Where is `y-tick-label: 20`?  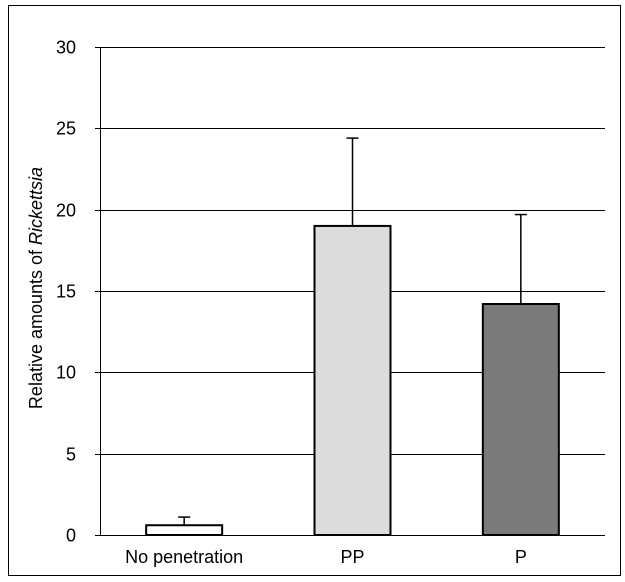
y-tick-label: 20 is located at coordinates (66, 211).